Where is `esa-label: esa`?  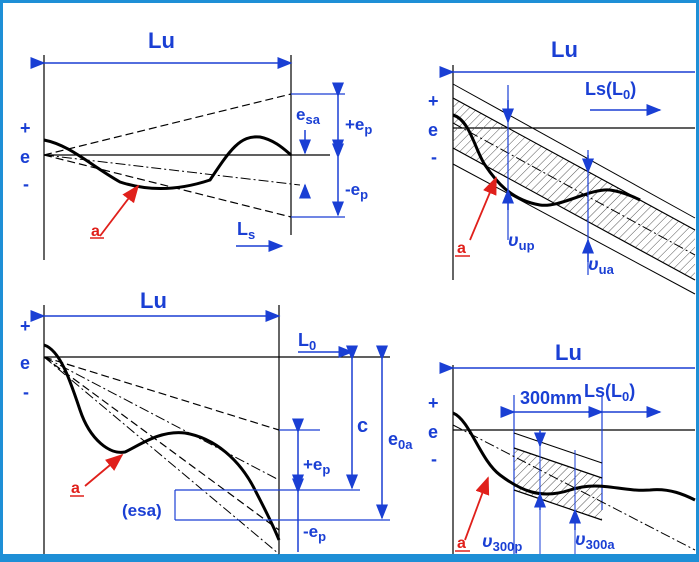 esa-label: esa is located at coordinates (308, 116).